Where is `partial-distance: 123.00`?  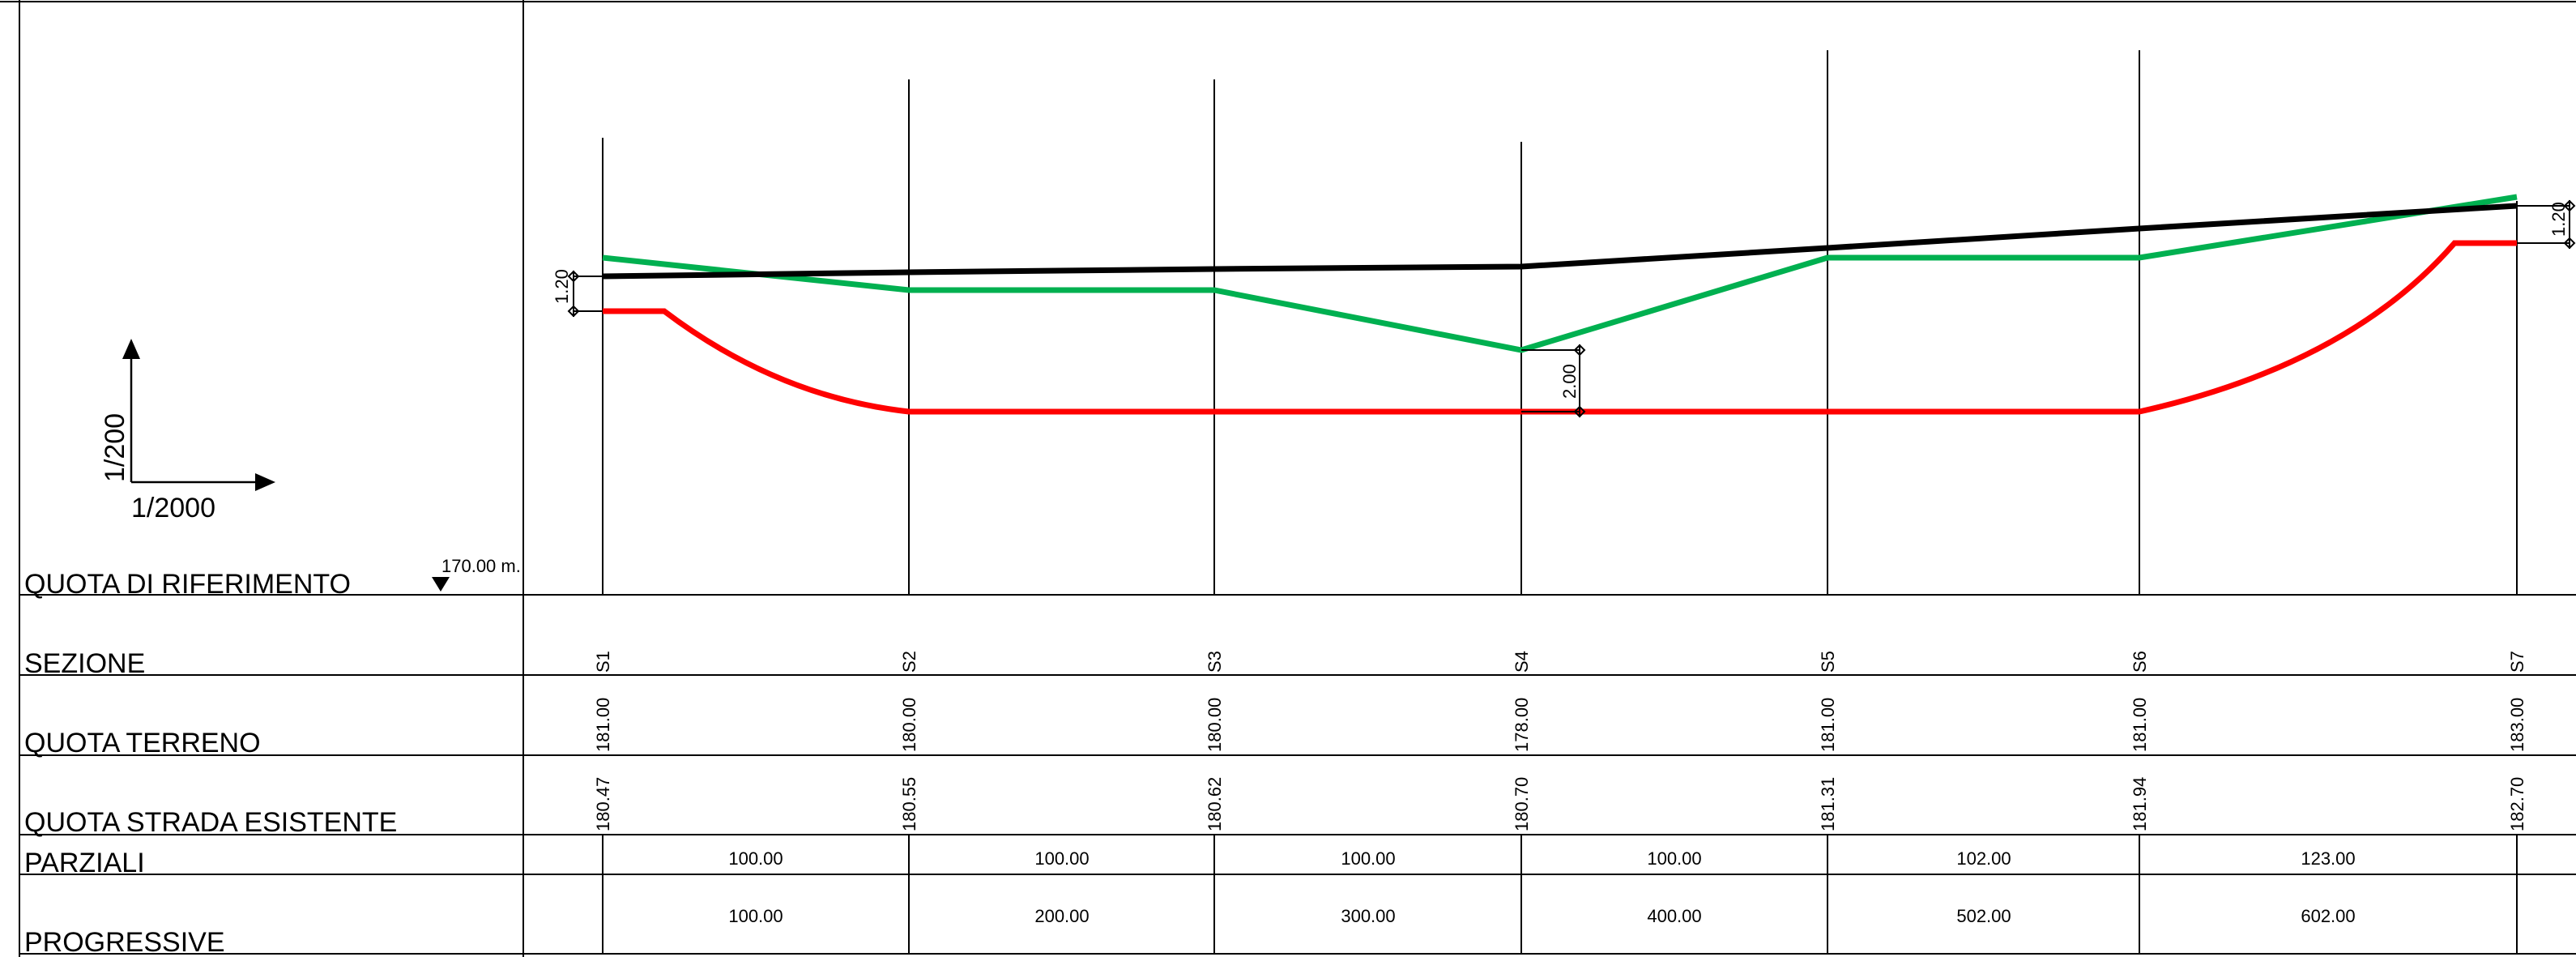 partial-distance: 123.00 is located at coordinates (2328, 859).